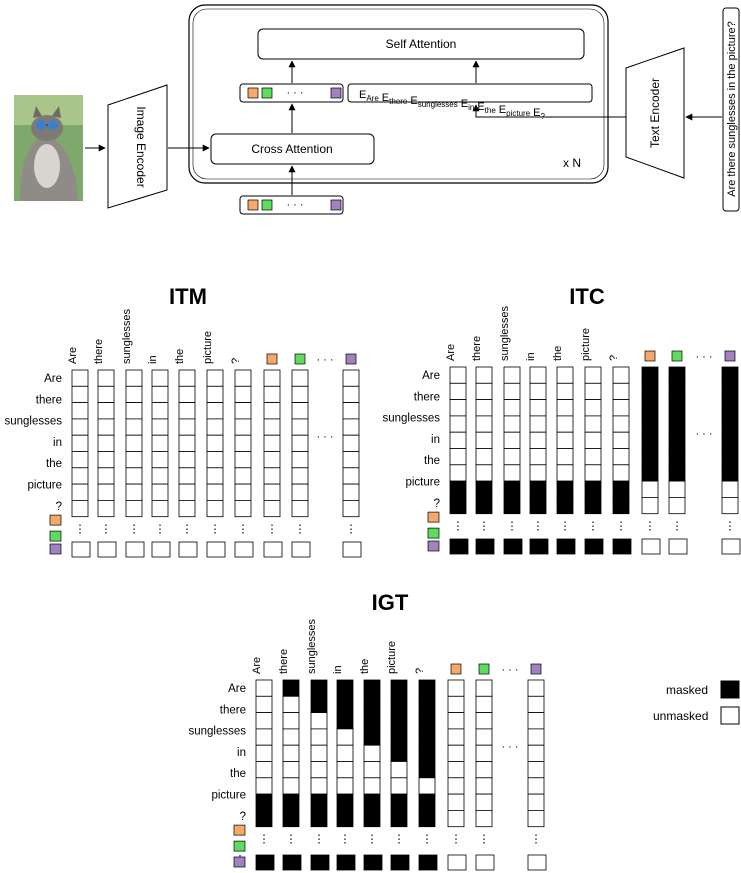 This screenshot has height=873, width=741. What do you see at coordinates (730, 715) in the screenshot?
I see `legend-unmasked-swatch` at bounding box center [730, 715].